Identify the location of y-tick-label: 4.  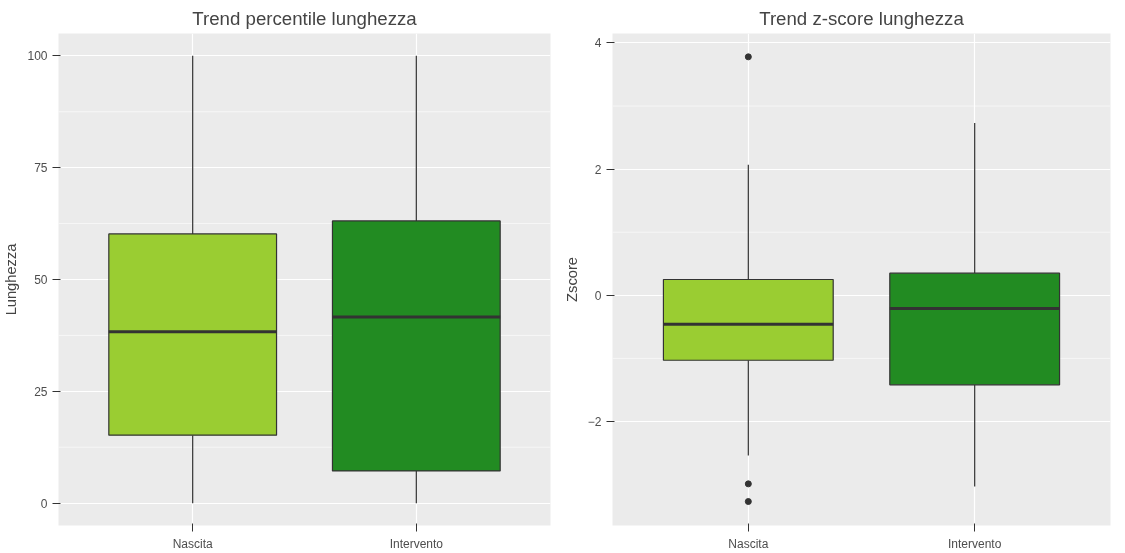
(598, 43).